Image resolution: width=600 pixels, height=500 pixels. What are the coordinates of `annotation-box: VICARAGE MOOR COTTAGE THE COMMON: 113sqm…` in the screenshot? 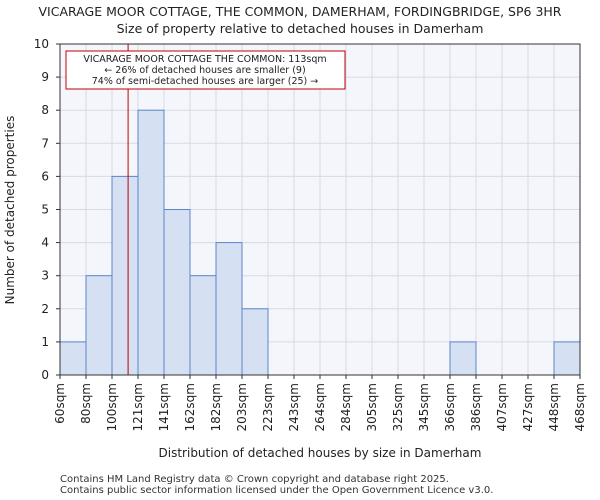 It's located at (205, 70).